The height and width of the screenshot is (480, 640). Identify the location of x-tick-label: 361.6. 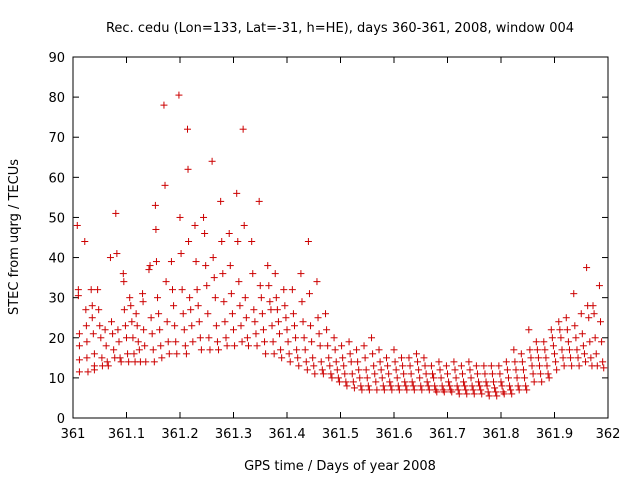
(393, 434).